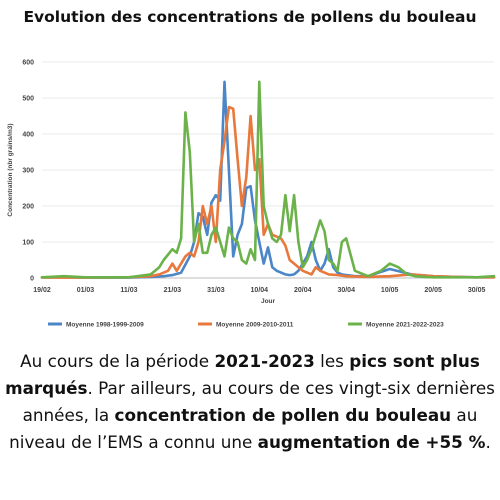 This screenshot has width=500, height=500. I want to click on x-tick-label: 10/04, so click(260, 290).